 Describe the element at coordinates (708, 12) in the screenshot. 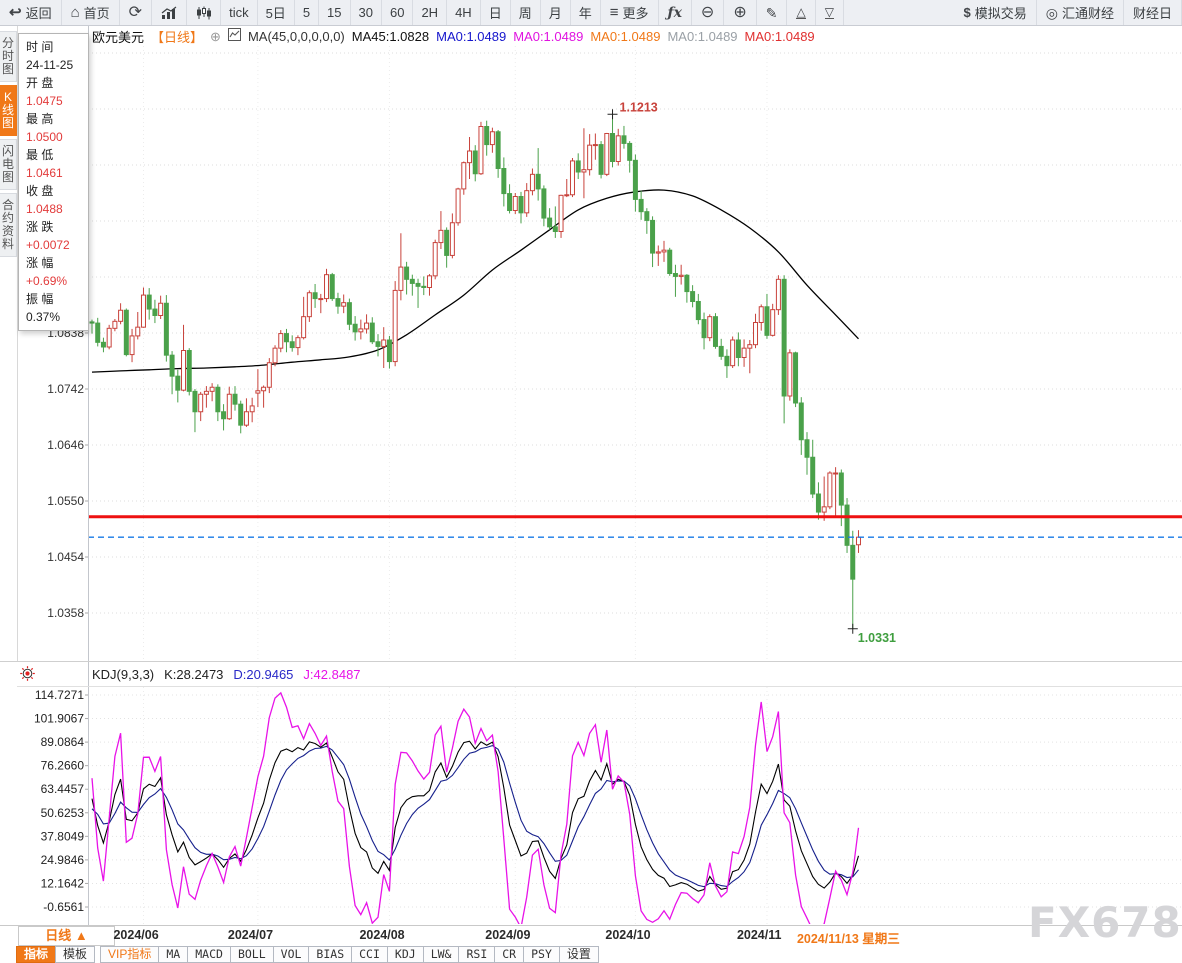

I see `zoom-out-button: ⊖` at that location.